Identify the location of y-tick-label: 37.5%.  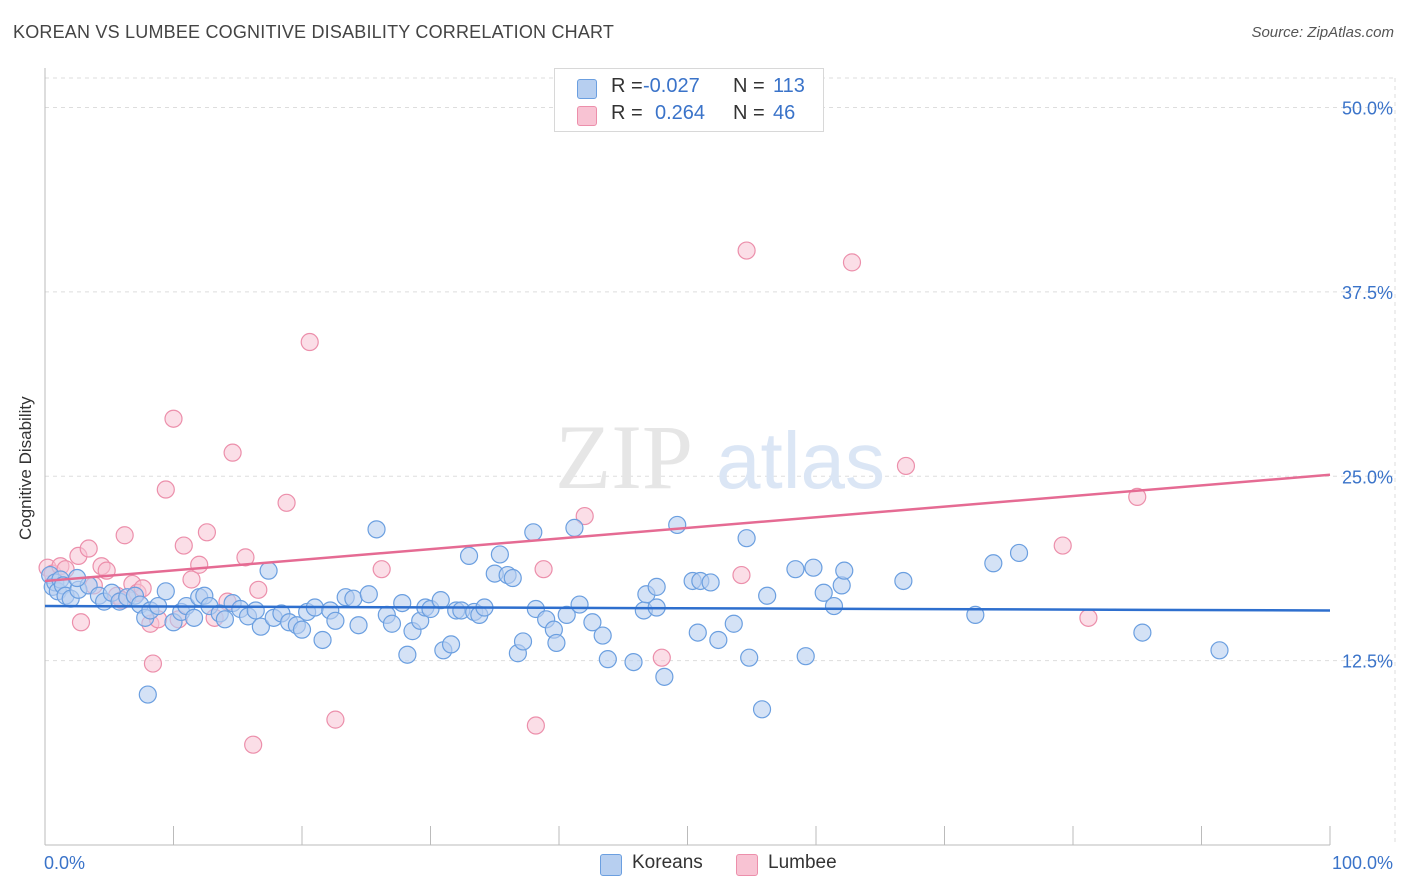
(1367, 293).